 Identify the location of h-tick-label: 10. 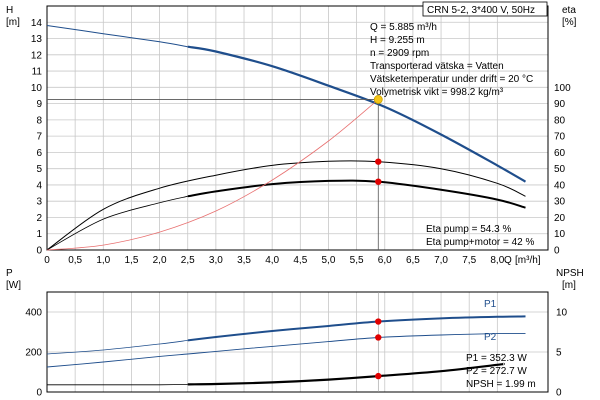
(37, 88).